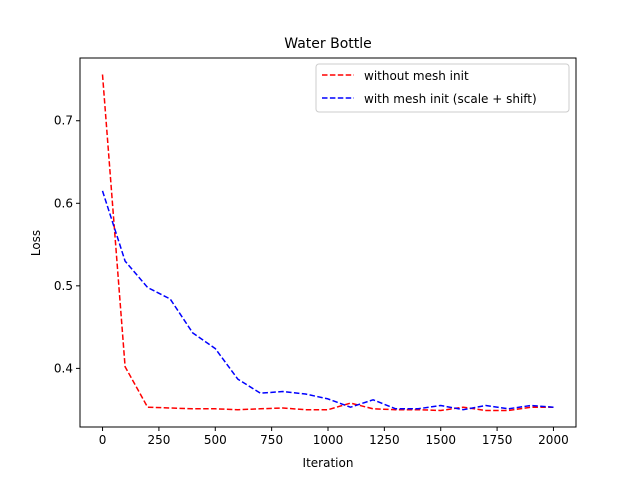  What do you see at coordinates (67, 244) in the screenshot?
I see `y-axis: 0.4 0.5 0.6 0.7` at bounding box center [67, 244].